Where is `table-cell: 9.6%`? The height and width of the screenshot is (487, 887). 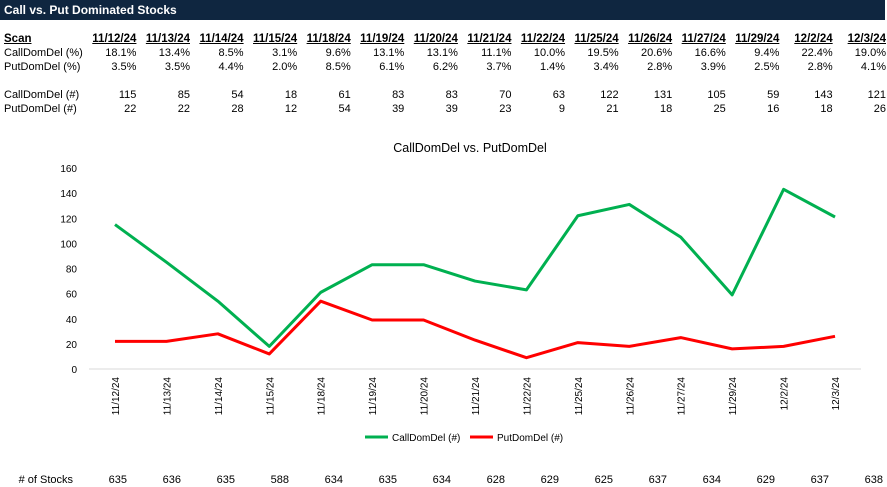
table-cell: 9.6% is located at coordinates (338, 53).